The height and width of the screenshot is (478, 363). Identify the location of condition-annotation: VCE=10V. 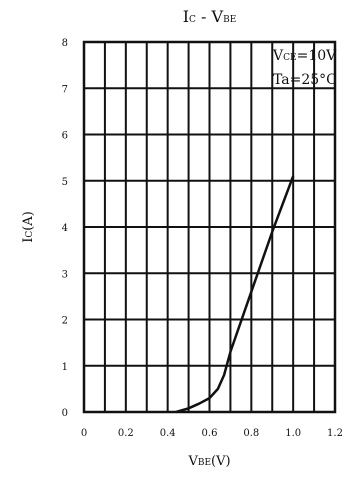
(304, 56).